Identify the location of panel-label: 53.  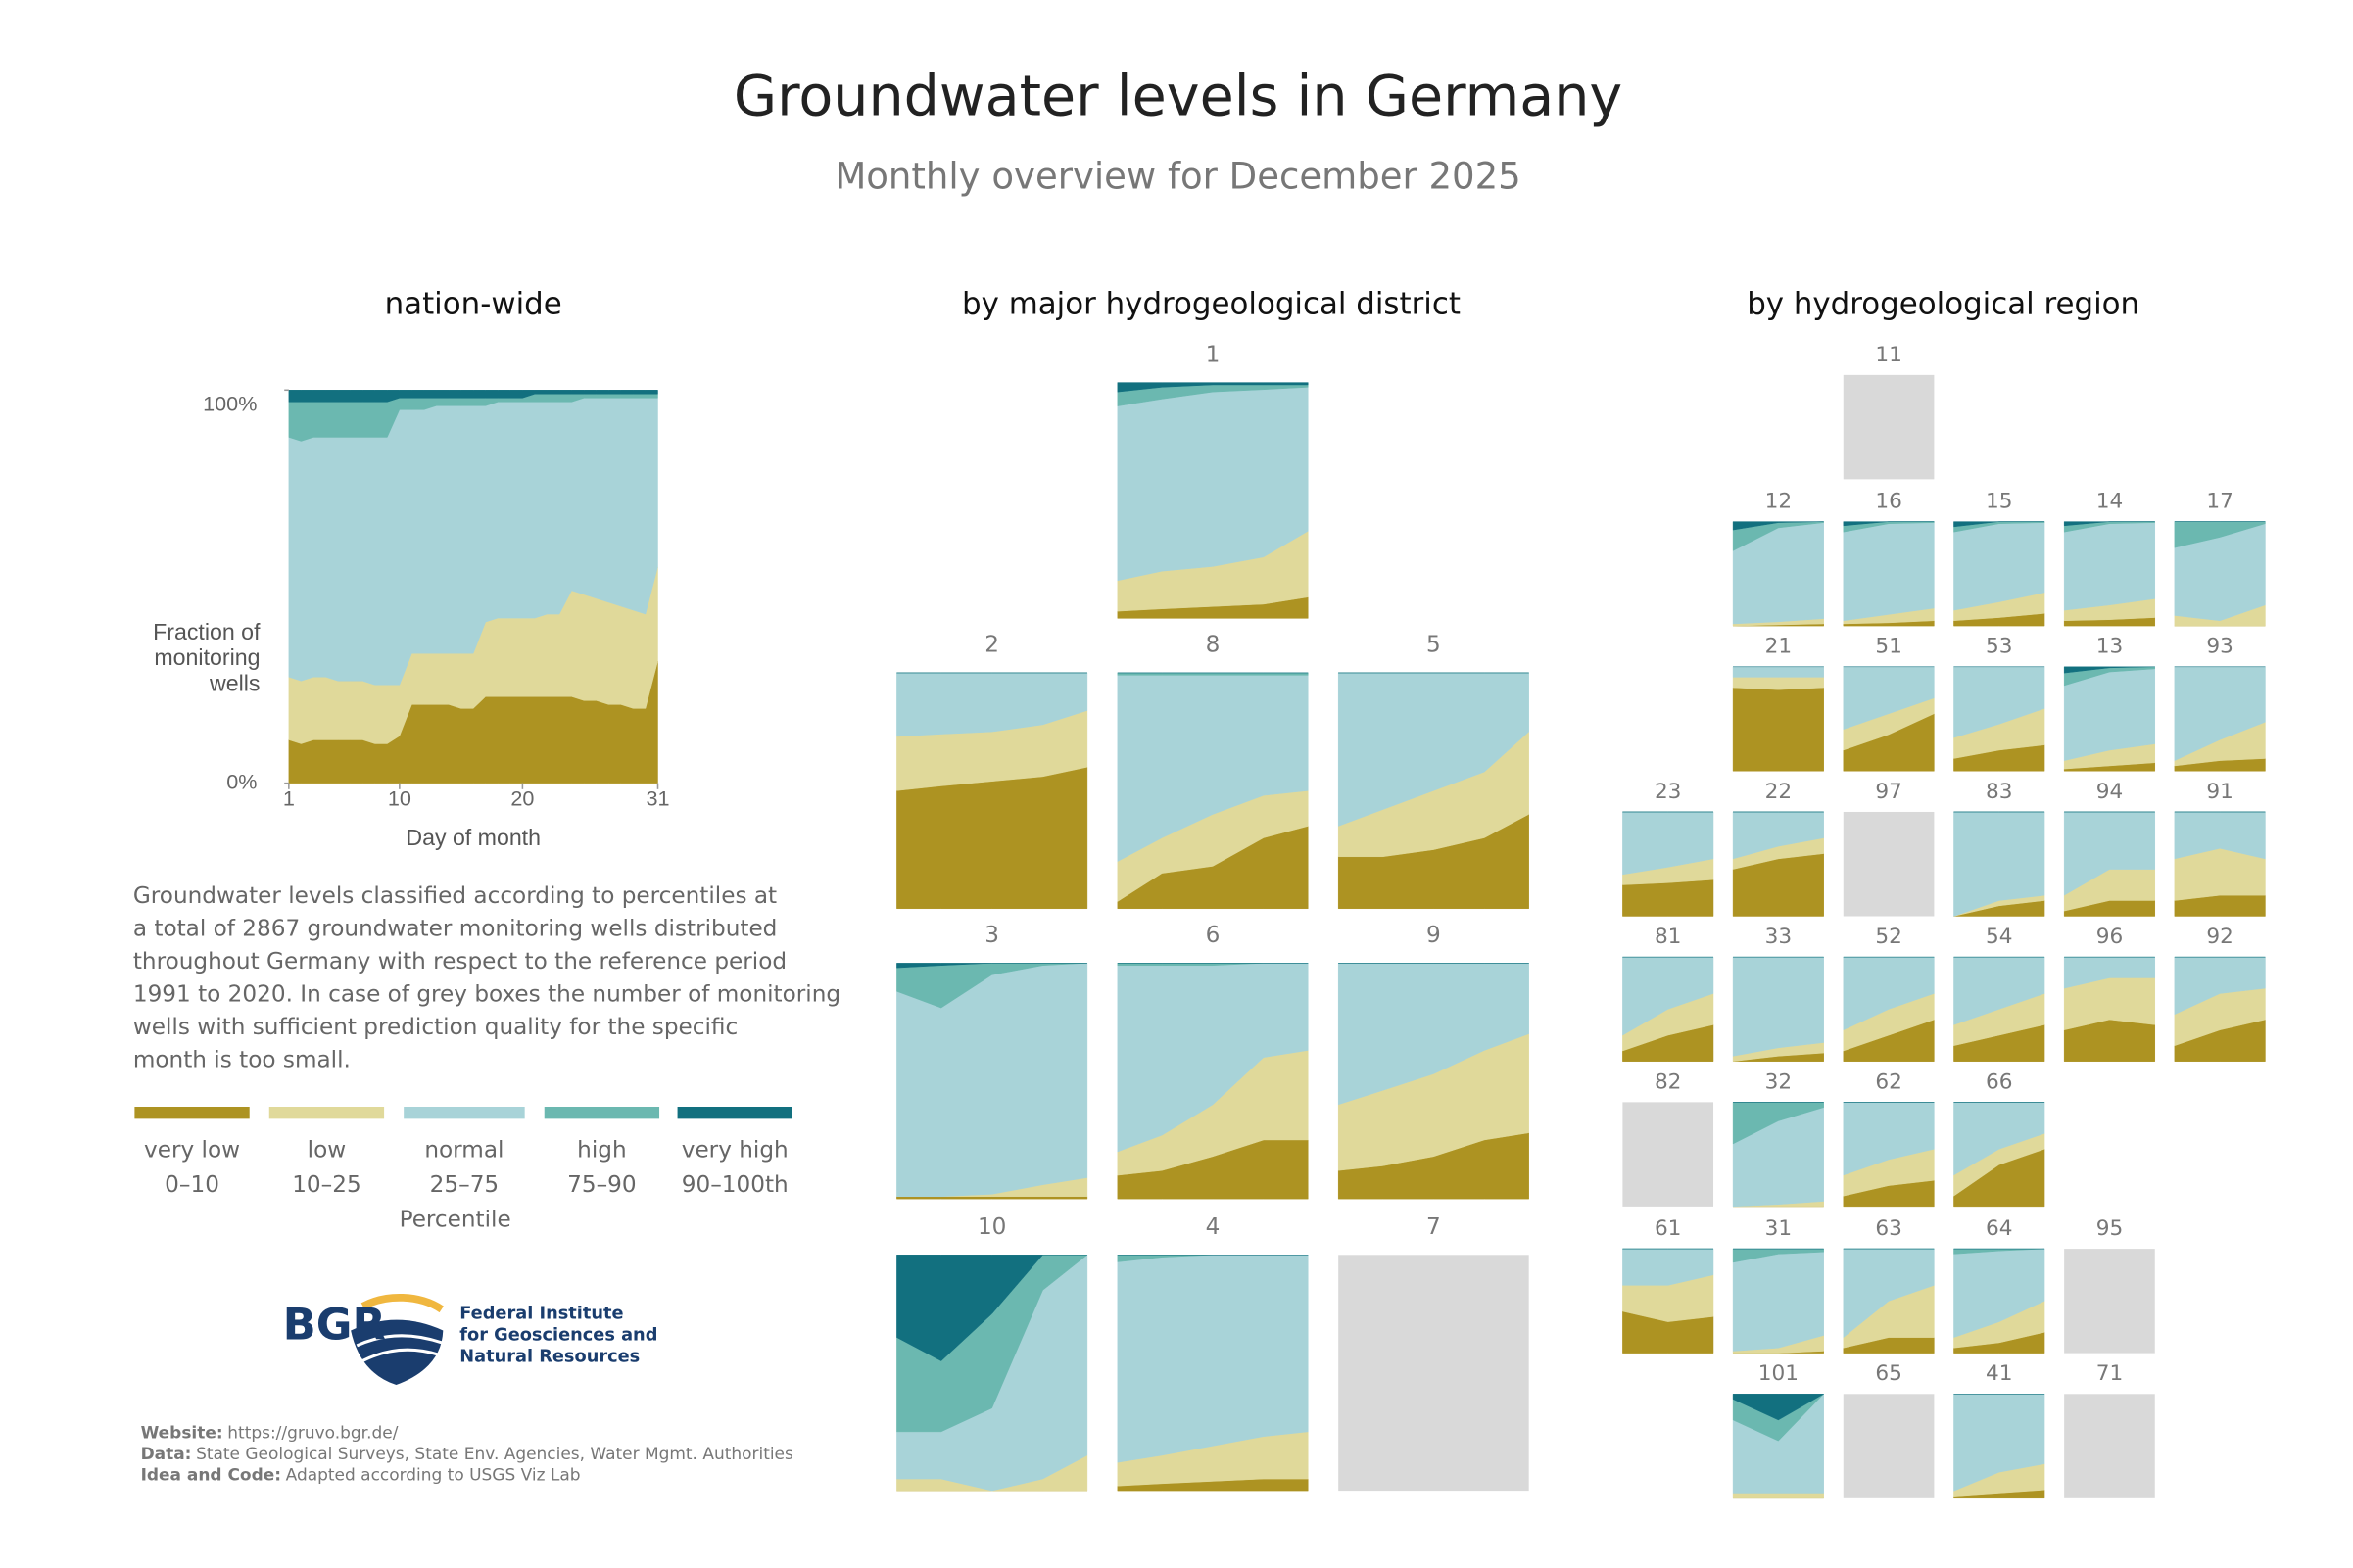
(1999, 647).